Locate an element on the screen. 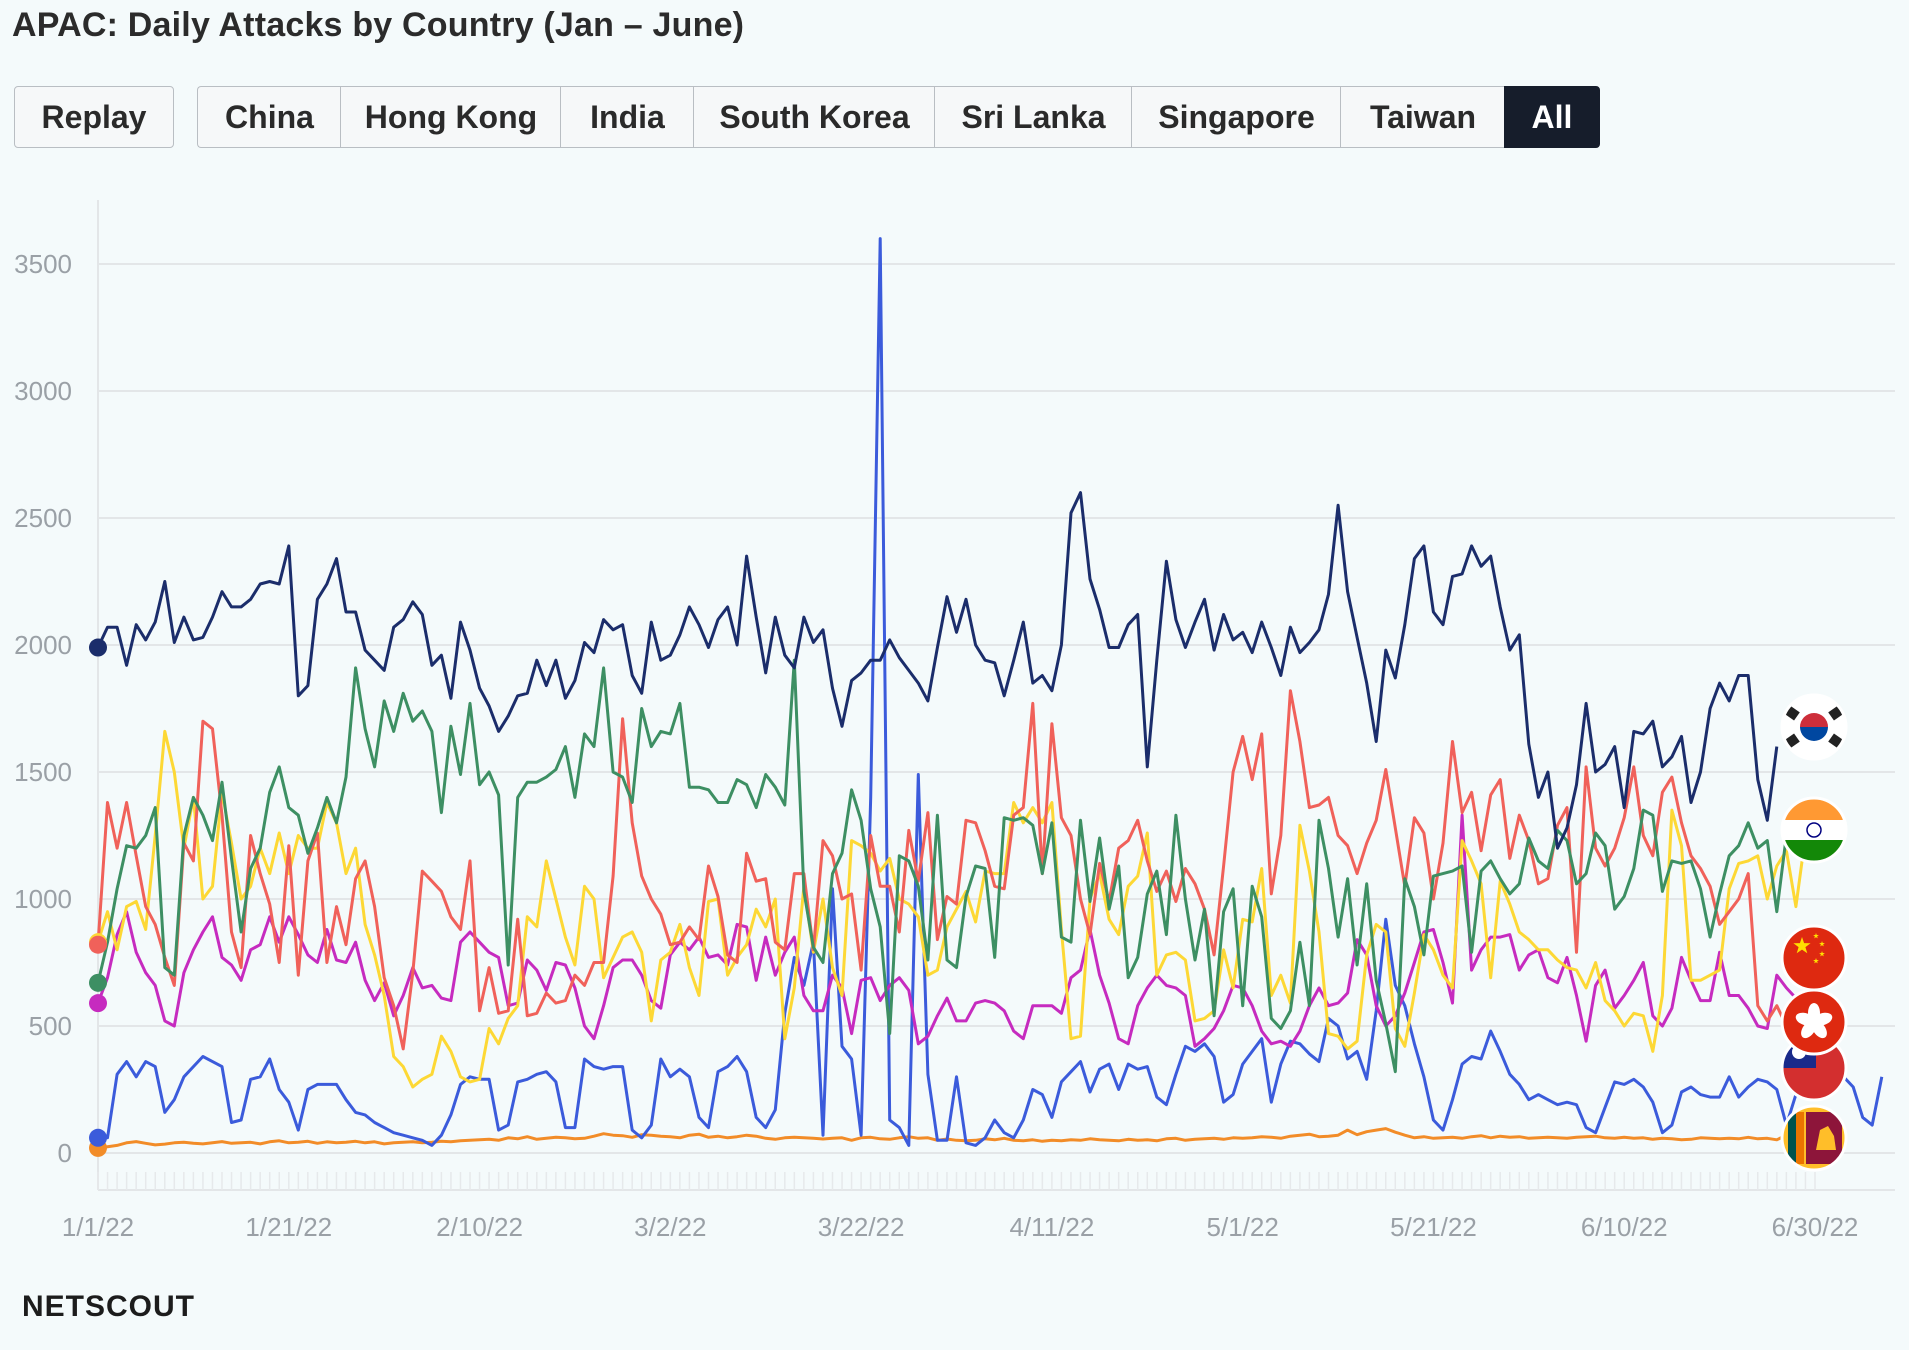 The image size is (1909, 1350). x-tick-label: 6/30/22 is located at coordinates (1815, 1227).